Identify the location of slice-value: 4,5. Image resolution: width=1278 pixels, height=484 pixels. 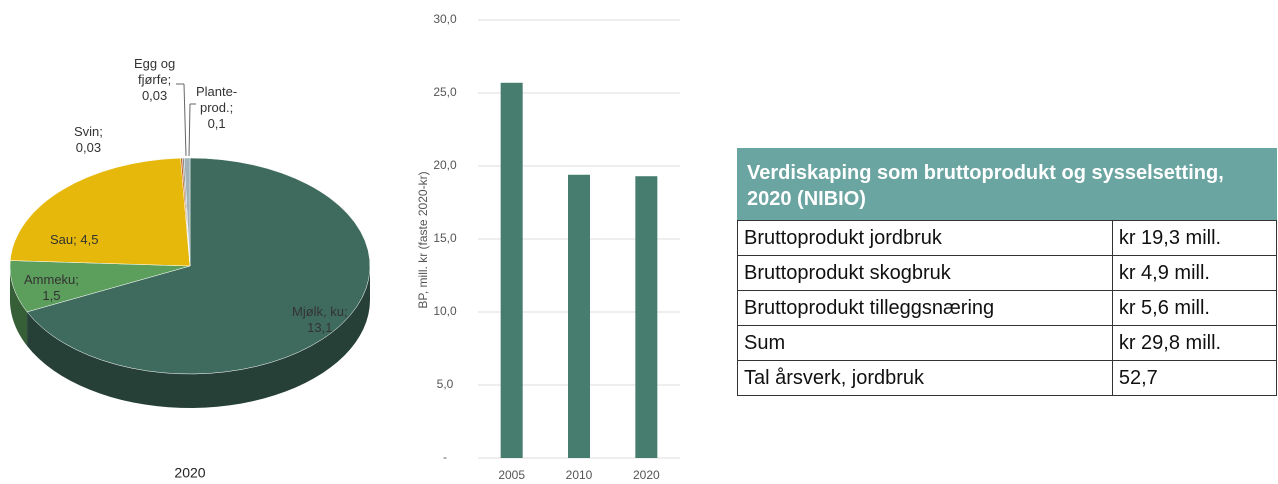
(89, 239).